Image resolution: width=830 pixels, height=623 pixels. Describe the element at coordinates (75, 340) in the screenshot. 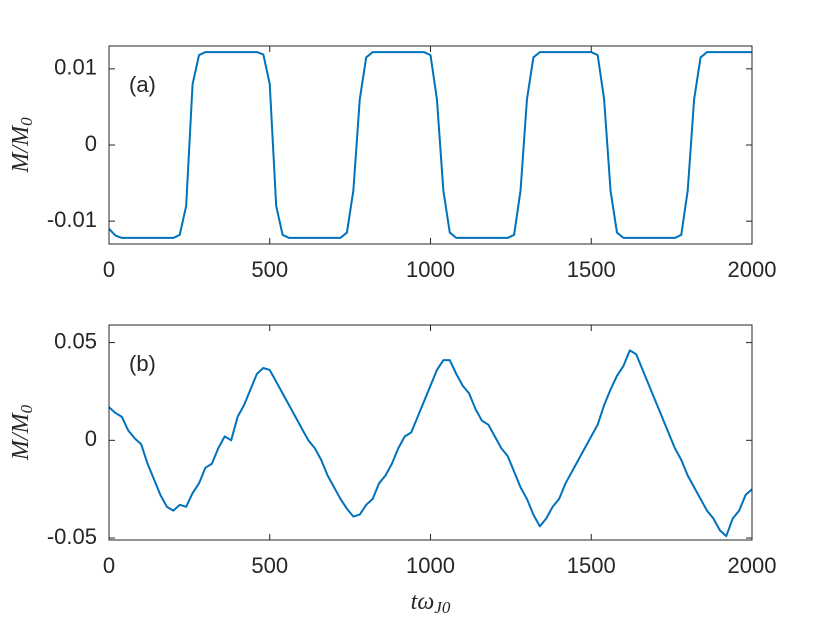

I see `y-tick-label: 0.05` at that location.